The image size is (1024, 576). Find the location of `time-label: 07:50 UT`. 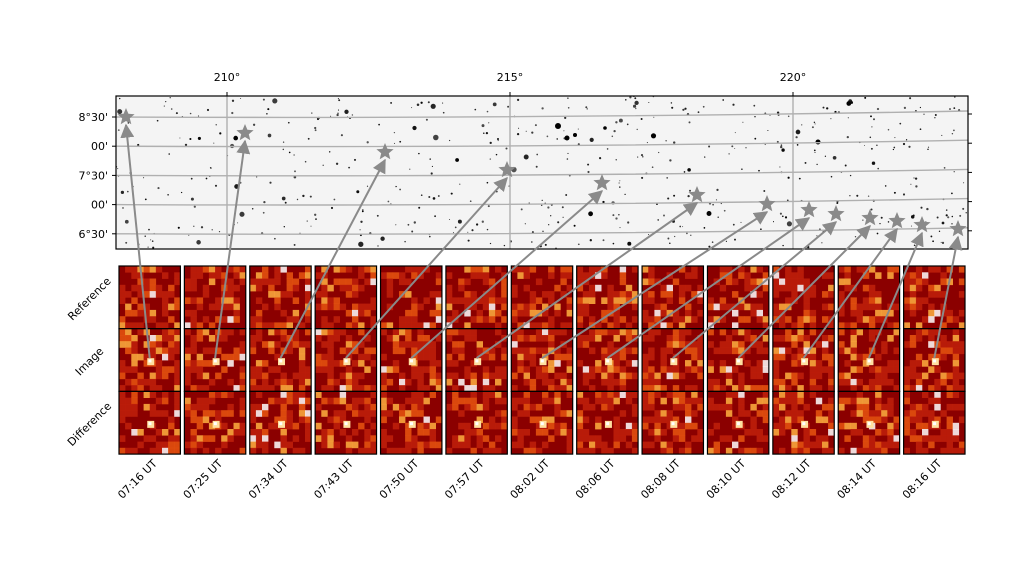

time-label: 07:50 UT is located at coordinates (399, 479).